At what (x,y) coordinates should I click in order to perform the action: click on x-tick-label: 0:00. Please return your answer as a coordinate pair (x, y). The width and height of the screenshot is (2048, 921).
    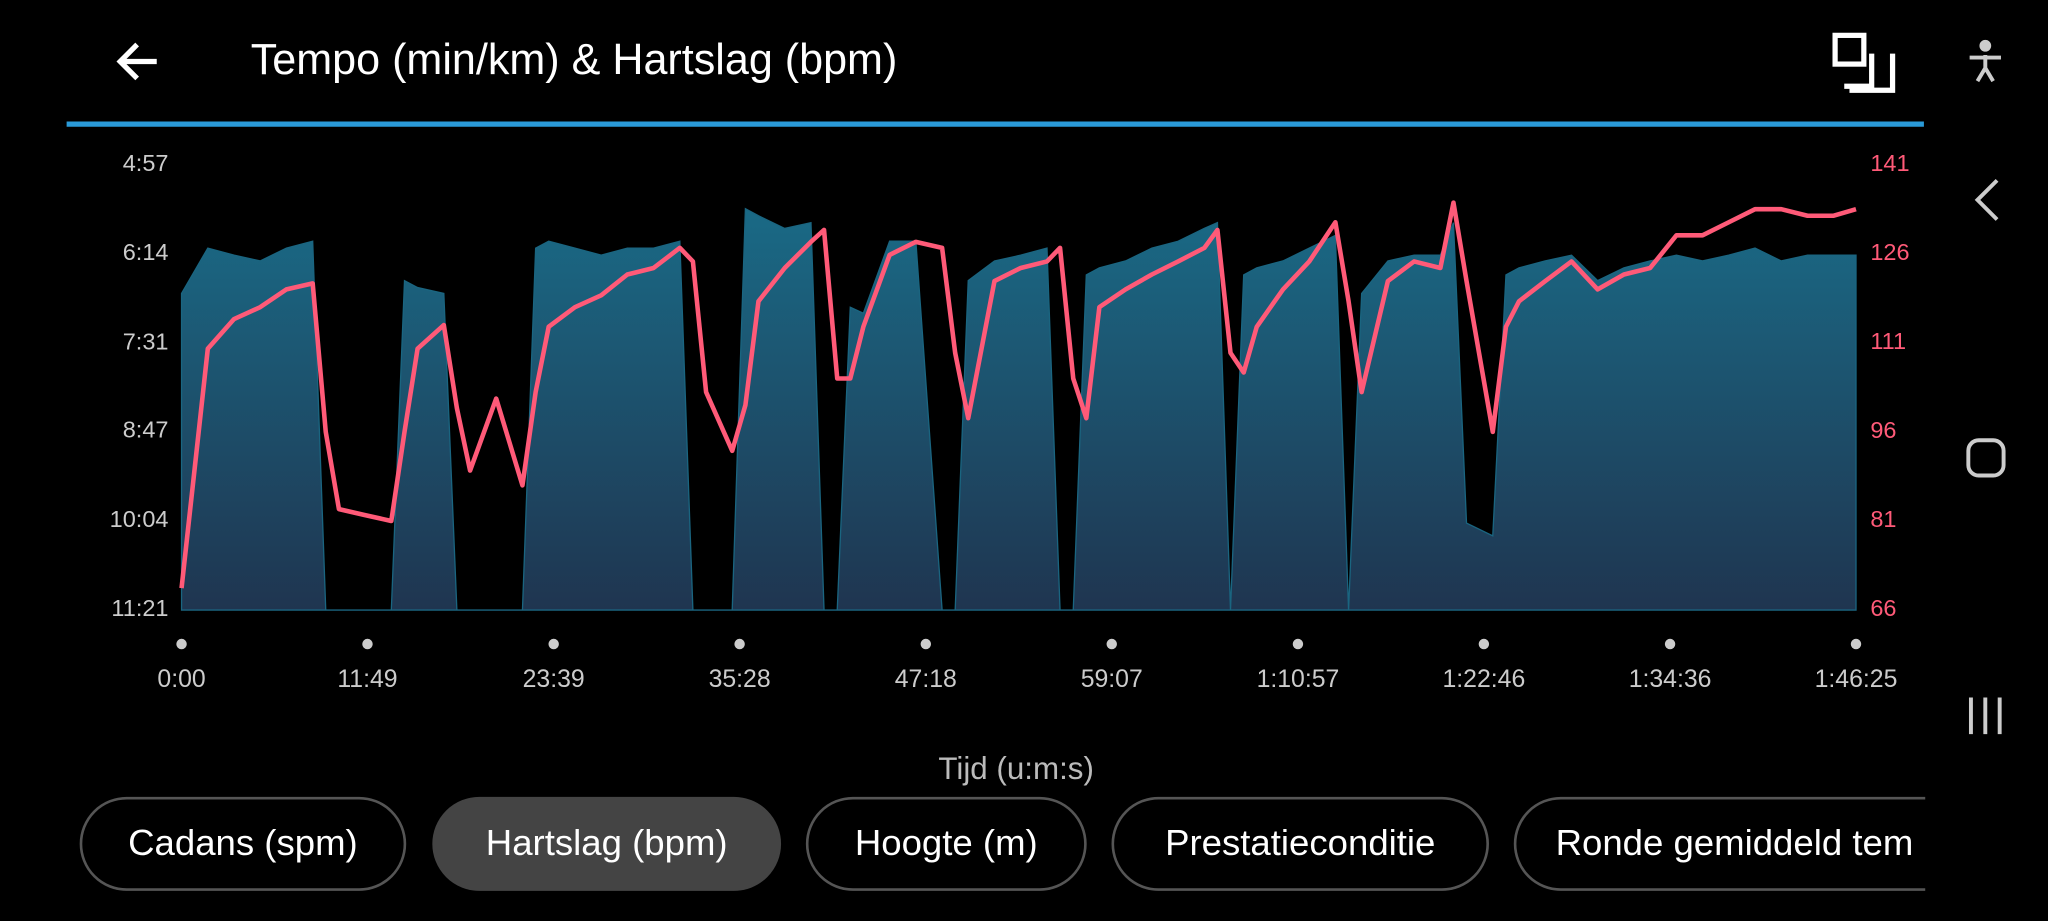
    Looking at the image, I should click on (181, 679).